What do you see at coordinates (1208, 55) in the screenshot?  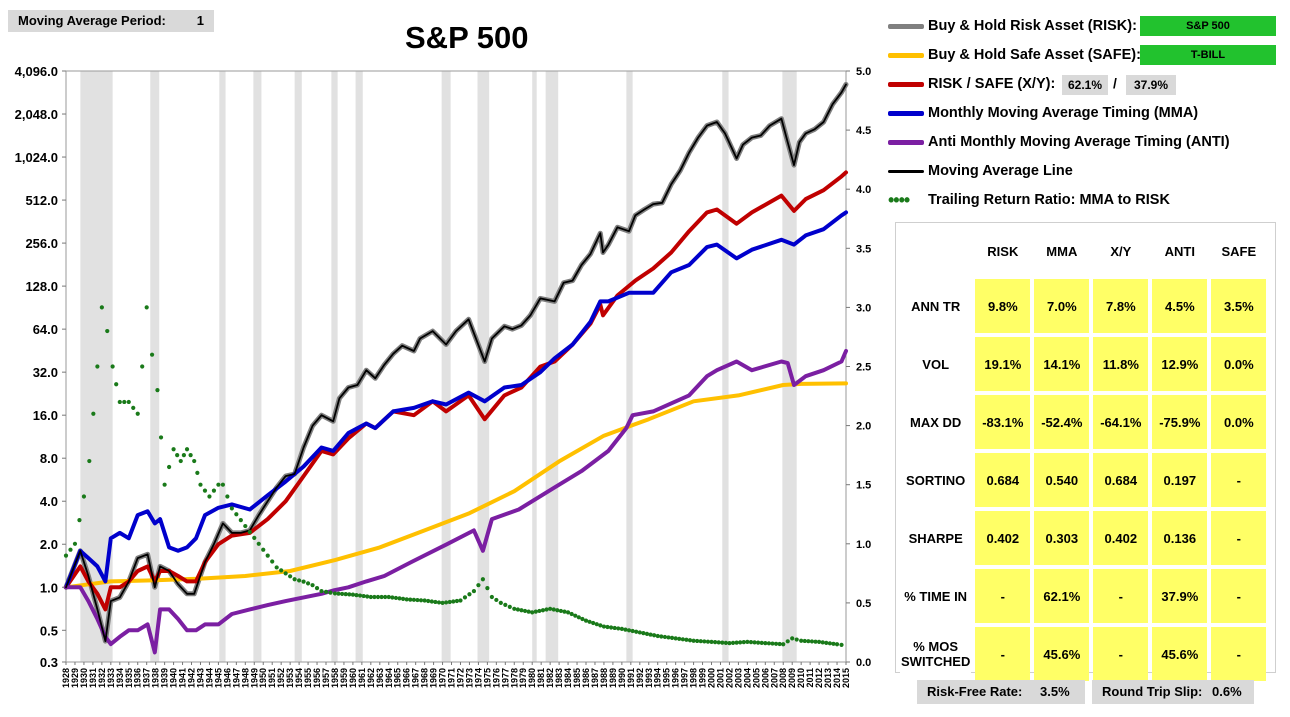 I see `safe-asset-tag: T-BILL` at bounding box center [1208, 55].